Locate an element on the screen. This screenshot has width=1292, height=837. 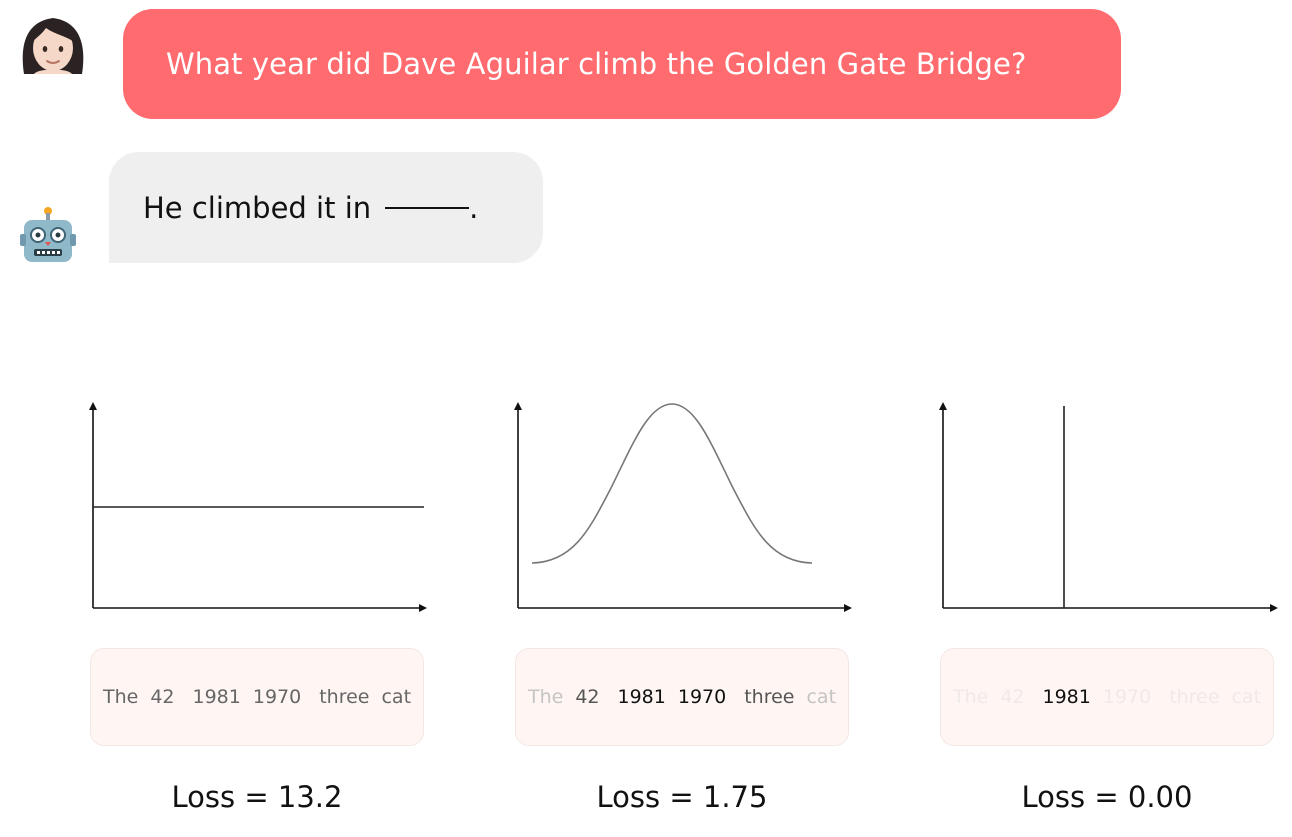
bot-message-bubble: He climbed it in. is located at coordinates (326, 207).